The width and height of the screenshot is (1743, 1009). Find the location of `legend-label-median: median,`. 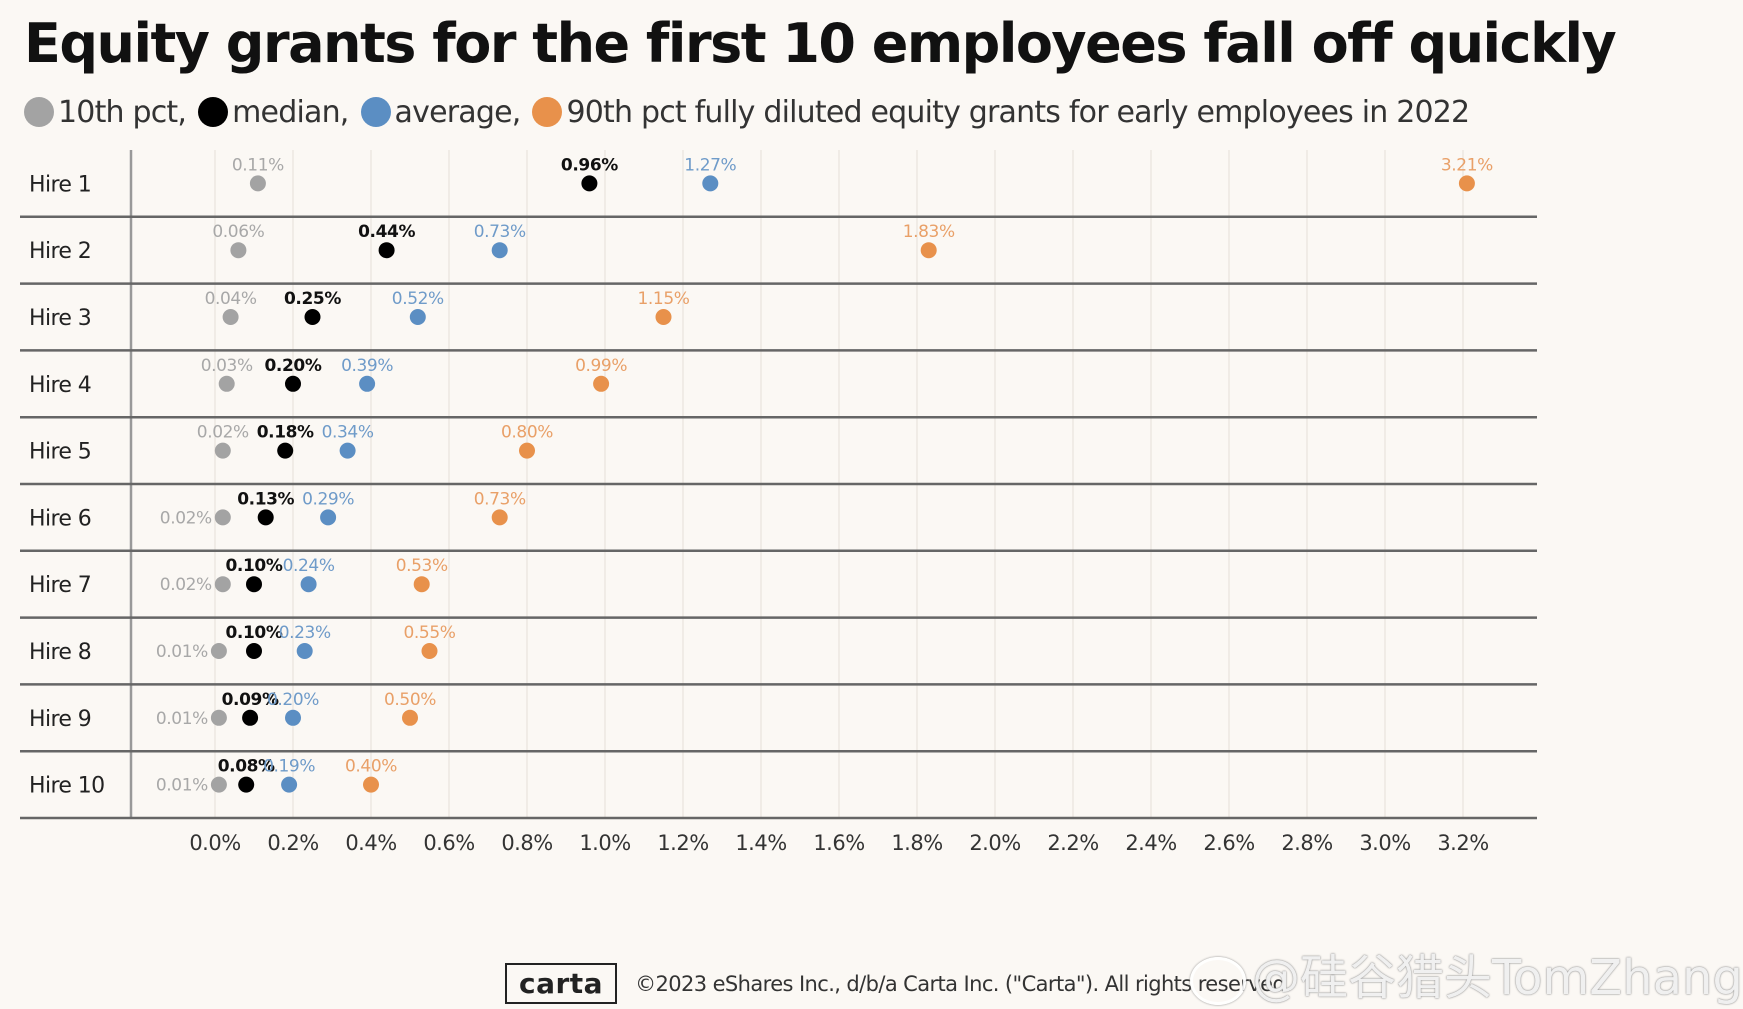

legend-label-median: median, is located at coordinates (290, 112).